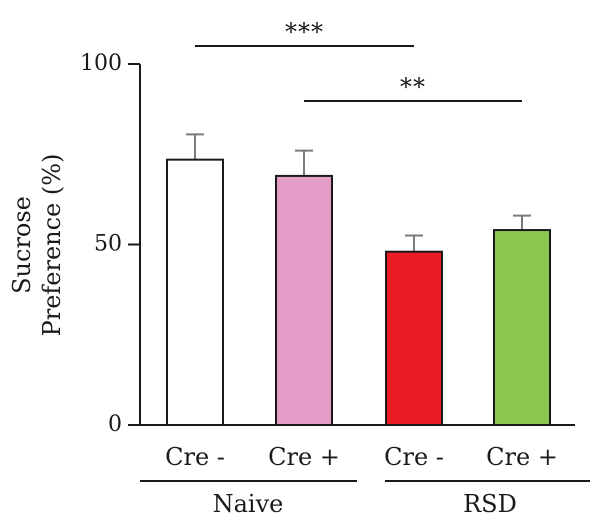 The height and width of the screenshot is (528, 600). I want to click on significance-label-0: ***, so click(304, 32).